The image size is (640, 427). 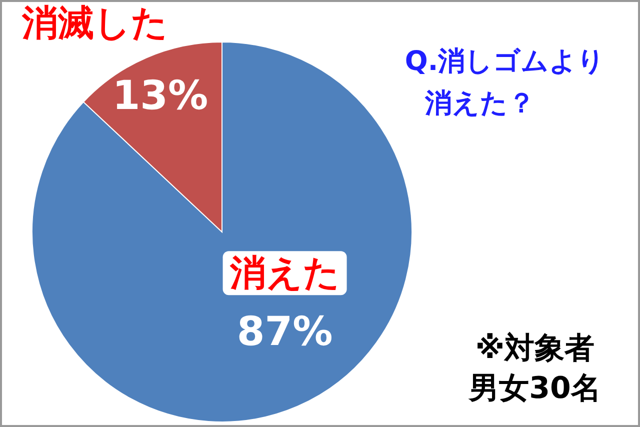 What do you see at coordinates (534, 368) in the screenshot?
I see `text: ※対象者男女30名` at bounding box center [534, 368].